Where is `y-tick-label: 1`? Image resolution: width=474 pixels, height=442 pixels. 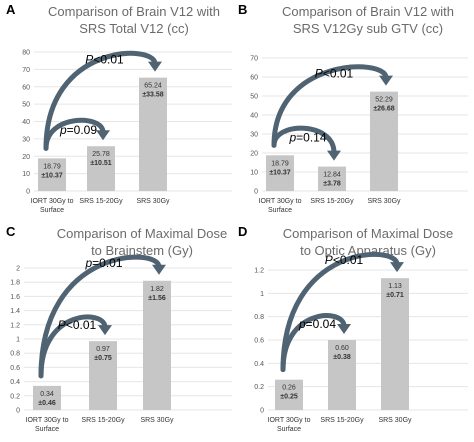 y-tick-label: 1 is located at coordinates (18, 340).